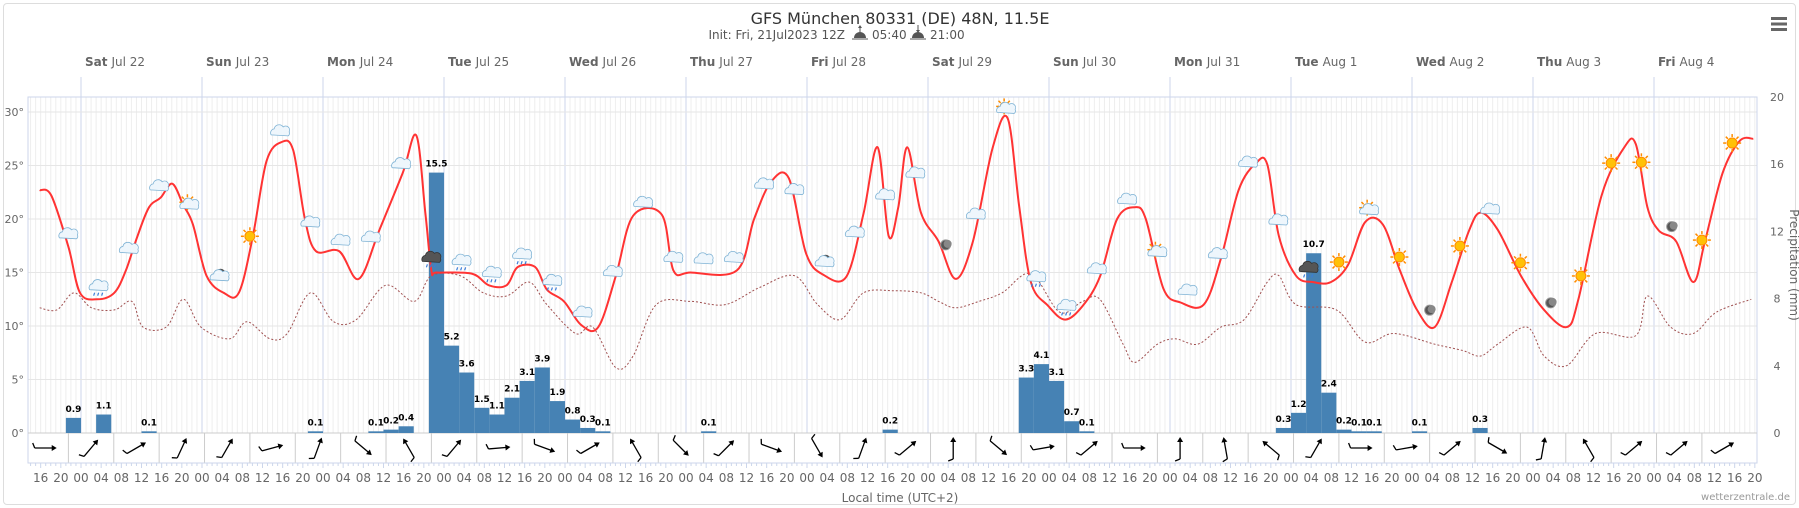 The width and height of the screenshot is (1799, 508). What do you see at coordinates (1430, 310) in the screenshot?
I see `moon-icon` at bounding box center [1430, 310].